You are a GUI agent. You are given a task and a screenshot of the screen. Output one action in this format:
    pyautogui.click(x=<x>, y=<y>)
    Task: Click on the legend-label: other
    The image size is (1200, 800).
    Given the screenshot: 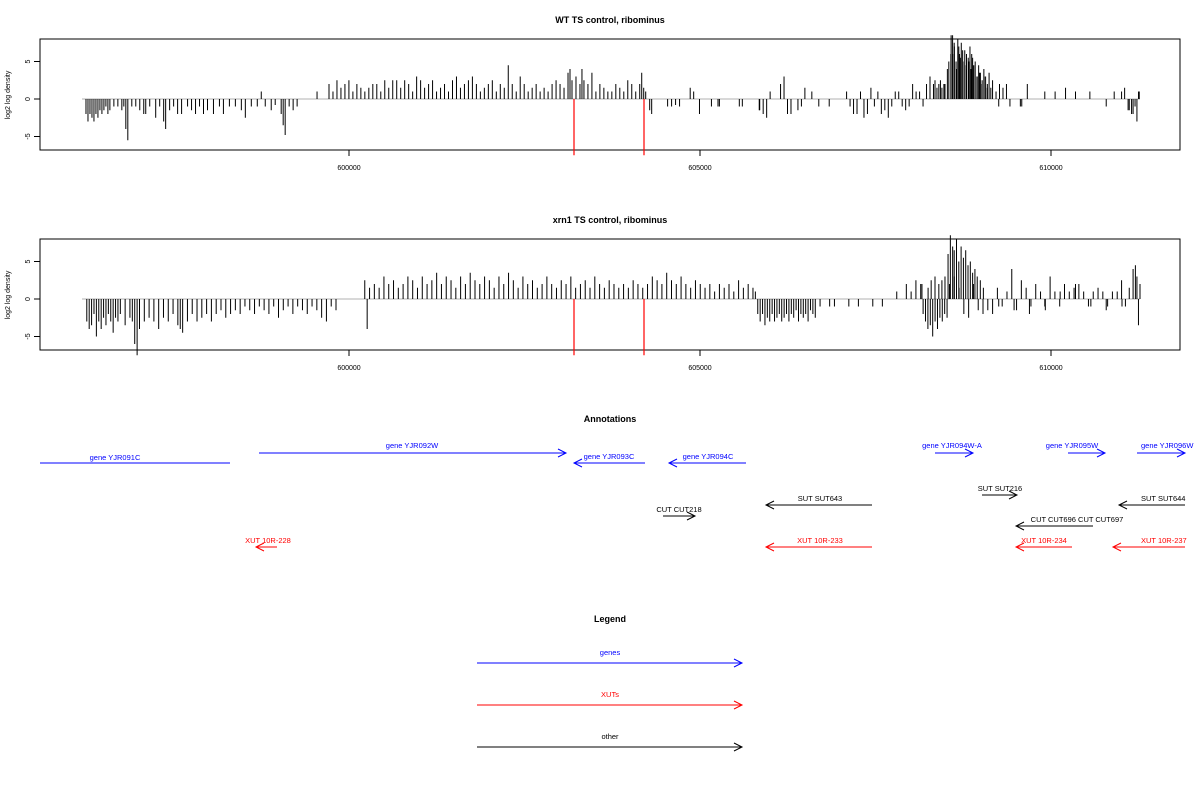 What is the action you would take?
    pyautogui.click(x=610, y=736)
    